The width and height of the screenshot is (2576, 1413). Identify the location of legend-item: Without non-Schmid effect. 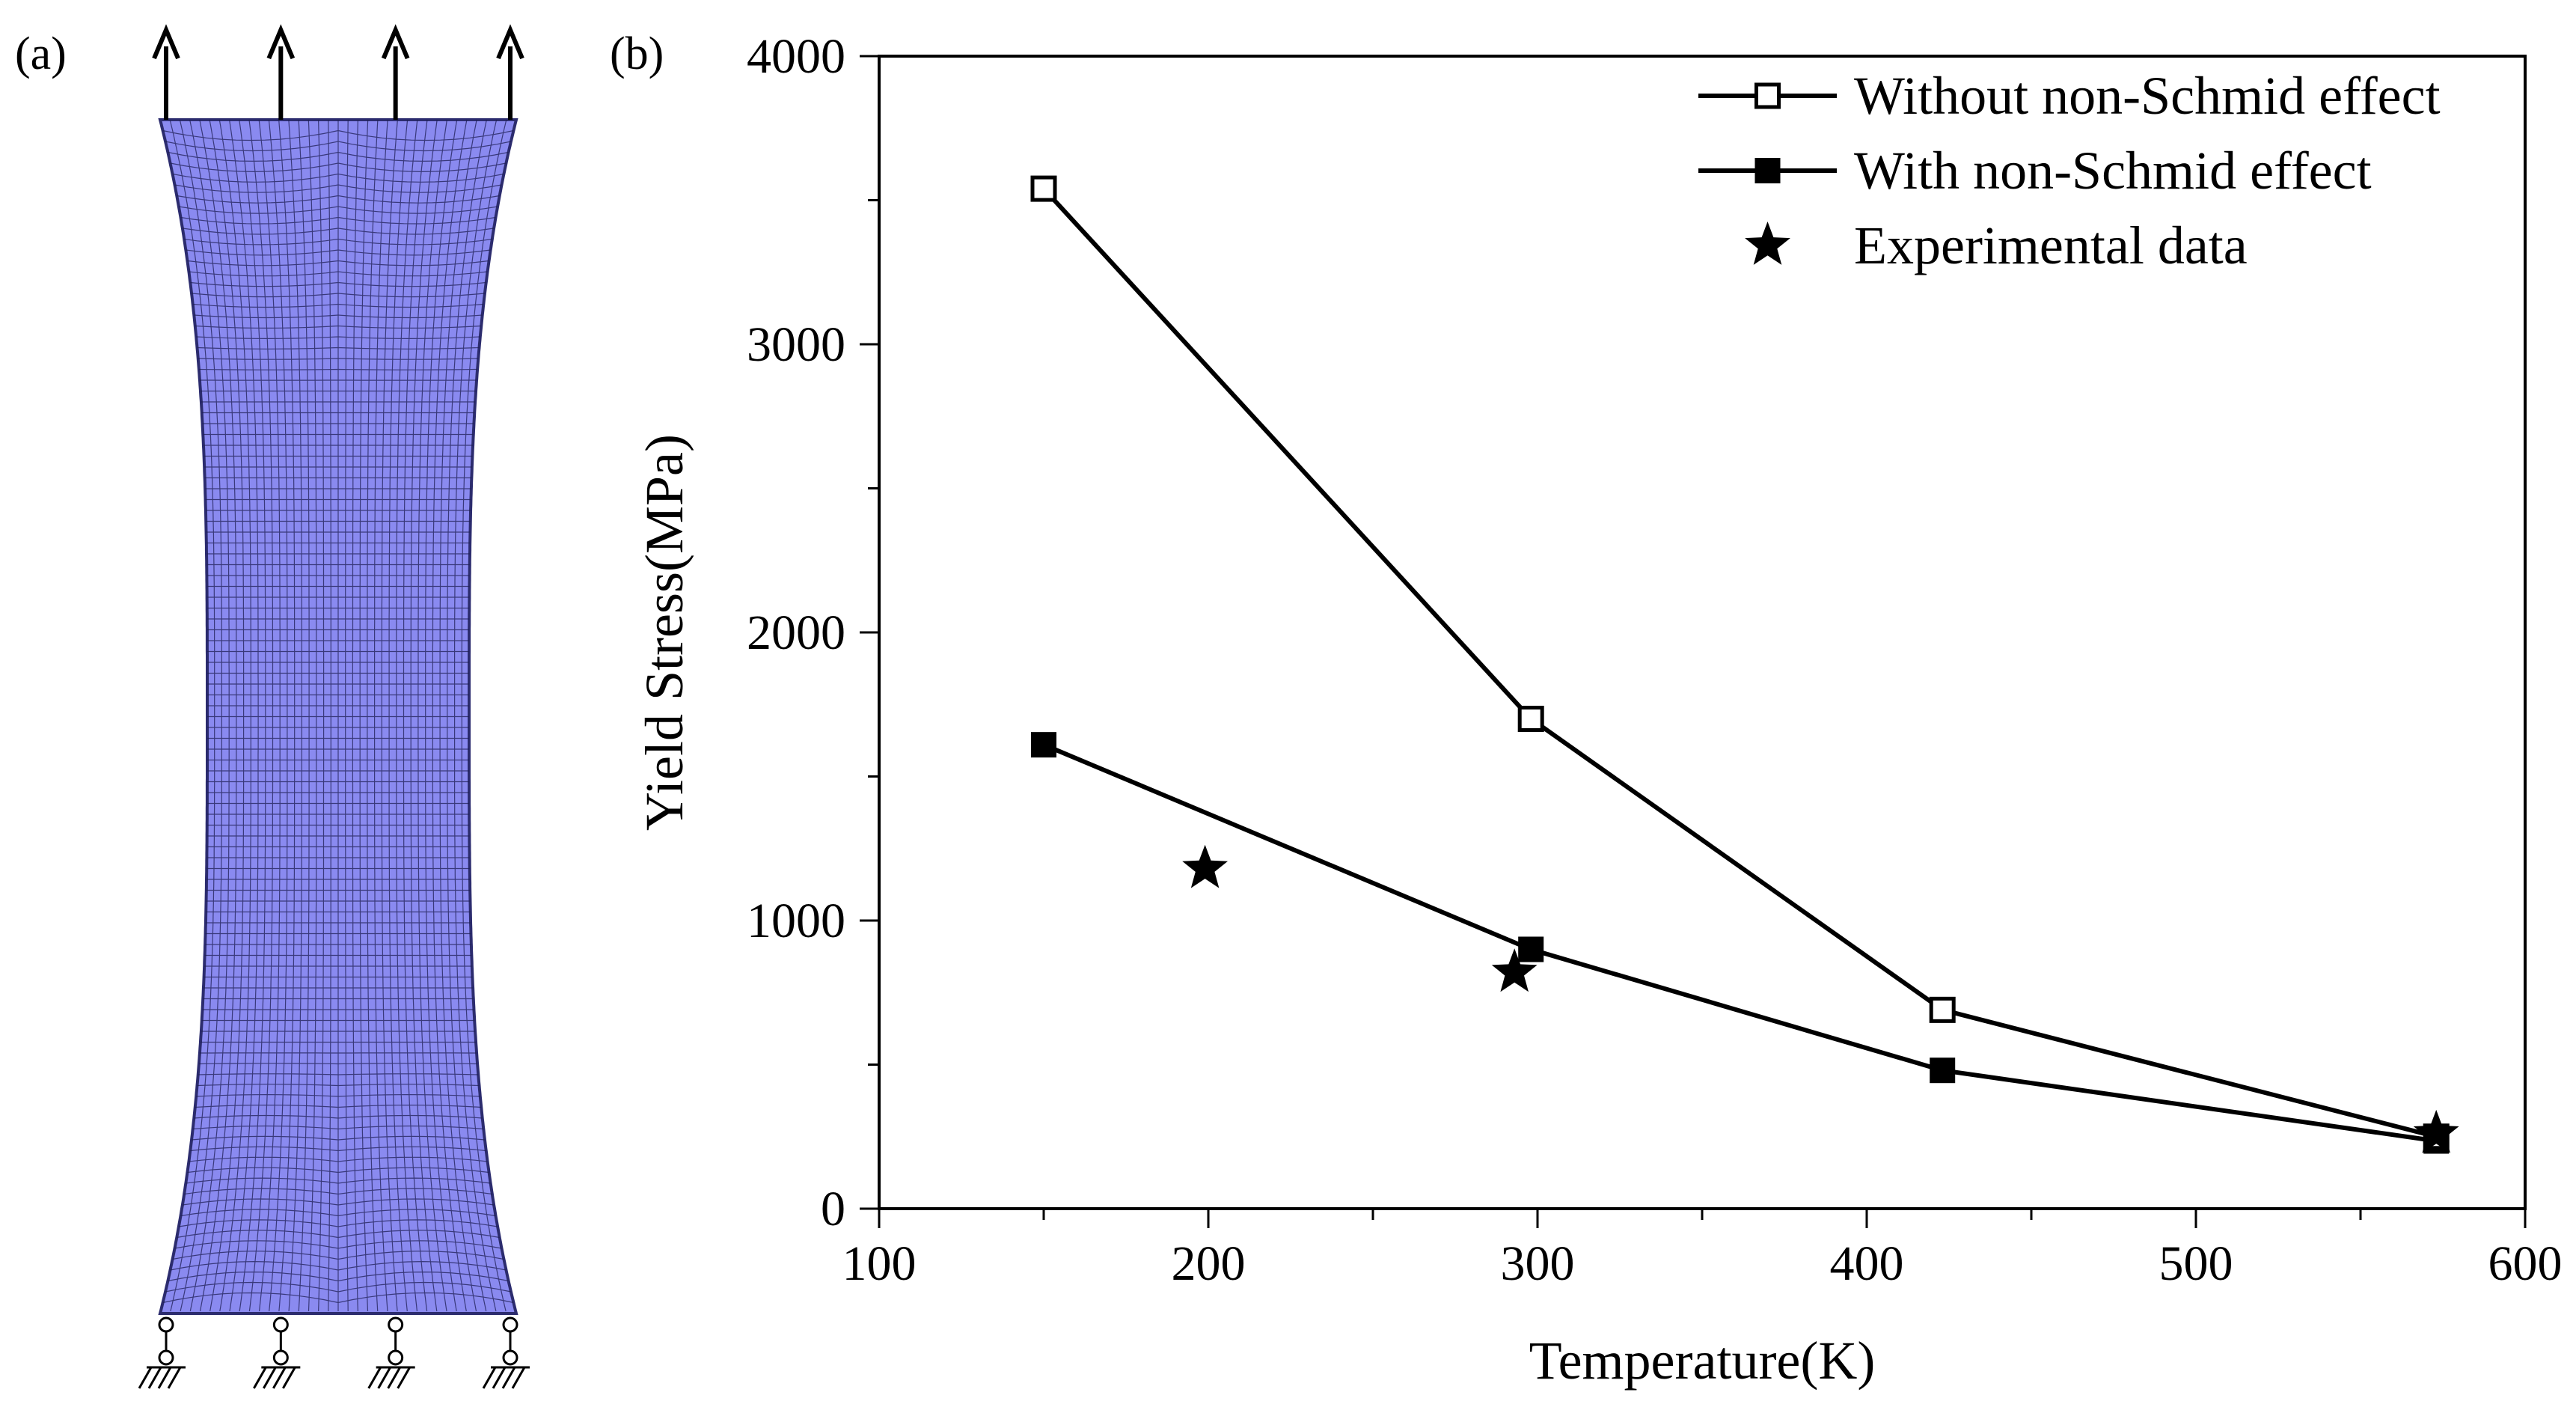
(2069, 96).